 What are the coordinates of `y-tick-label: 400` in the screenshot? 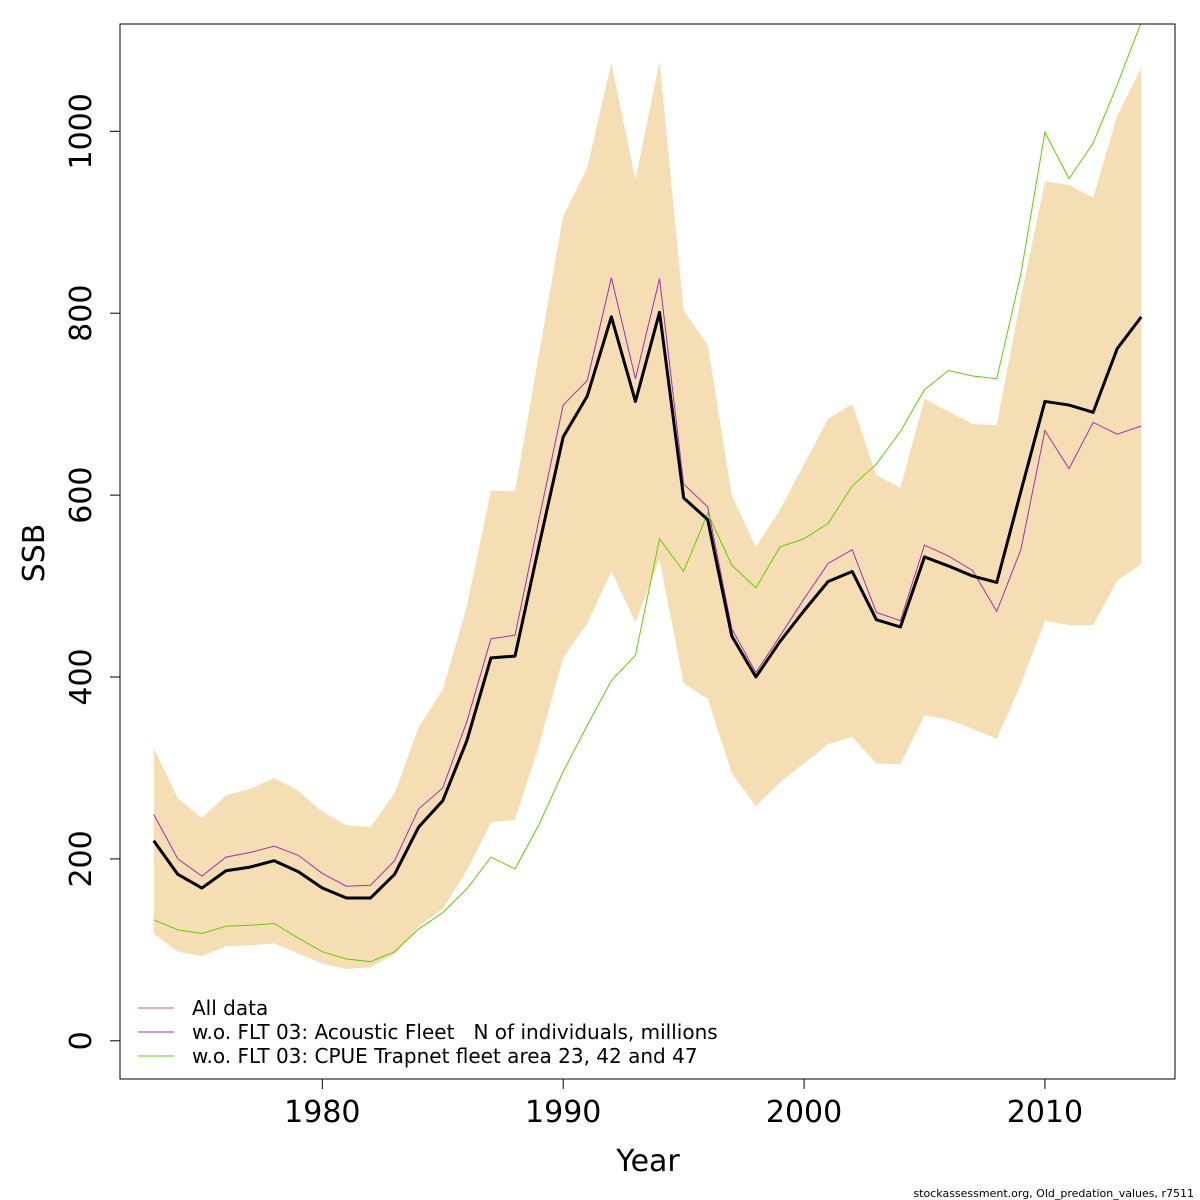 It's located at (81, 676).